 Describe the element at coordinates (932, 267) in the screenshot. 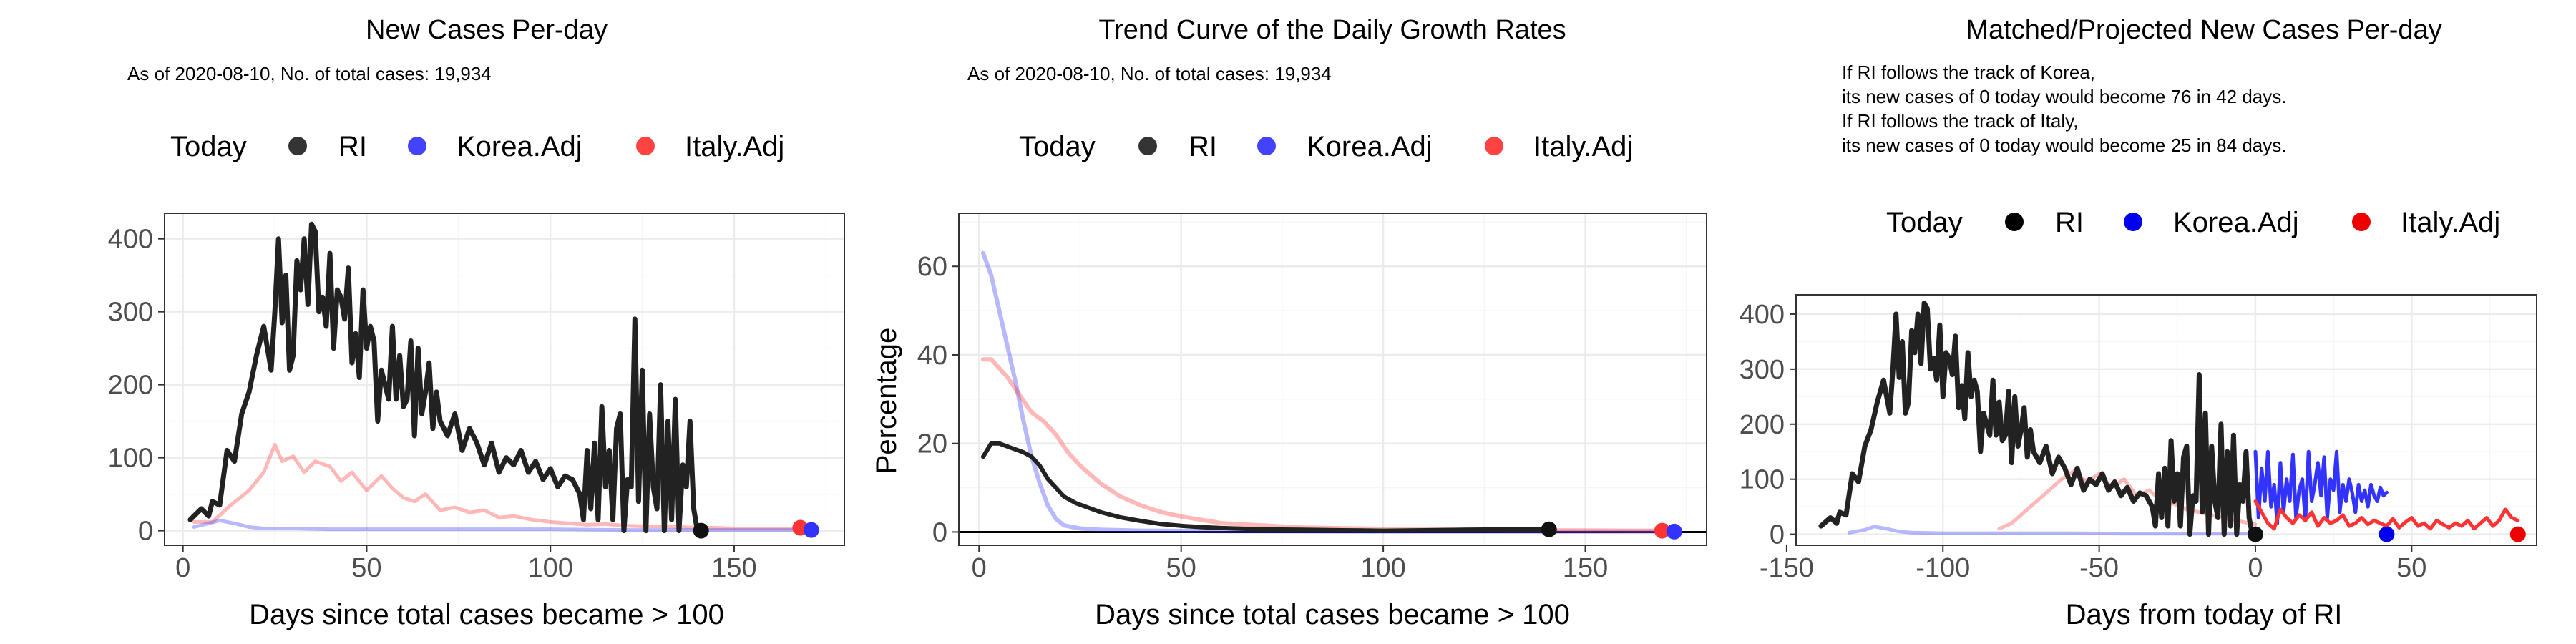

I see `y-tick-label: 60` at that location.